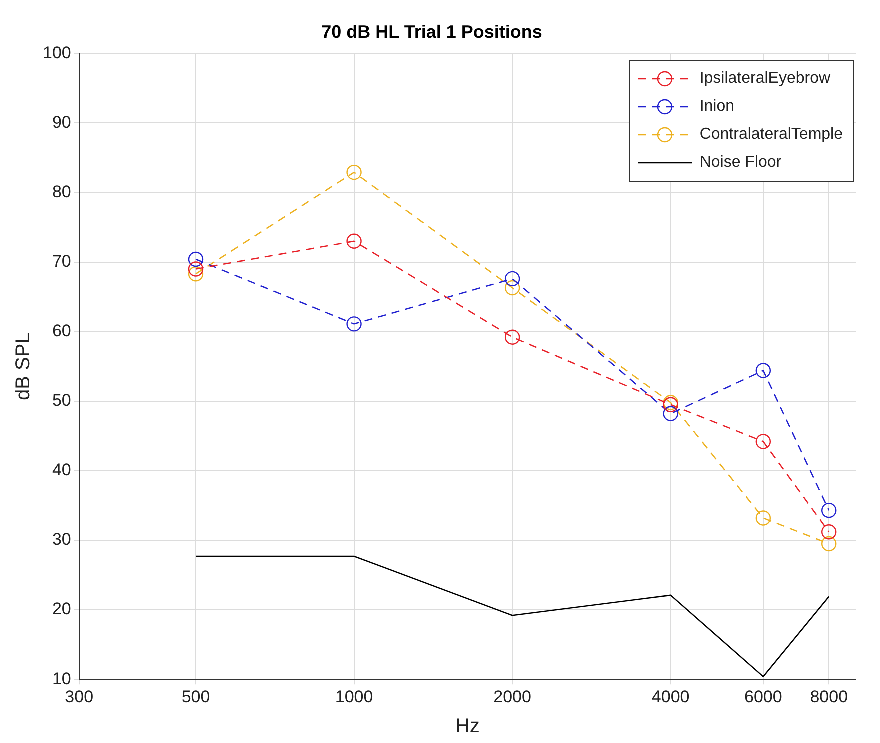 The width and height of the screenshot is (880, 743). What do you see at coordinates (57, 52) in the screenshot?
I see `y-tick-label: 100` at bounding box center [57, 52].